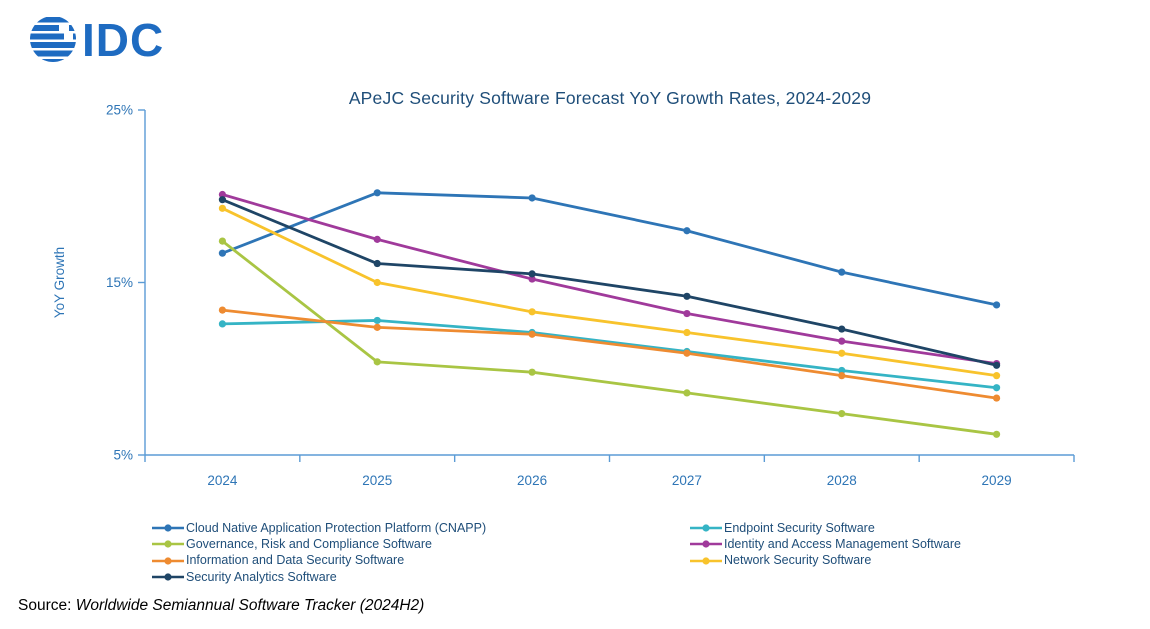 The width and height of the screenshot is (1150, 629). What do you see at coordinates (996, 365) in the screenshot?
I see `data-point-security-analytics-2029` at bounding box center [996, 365].